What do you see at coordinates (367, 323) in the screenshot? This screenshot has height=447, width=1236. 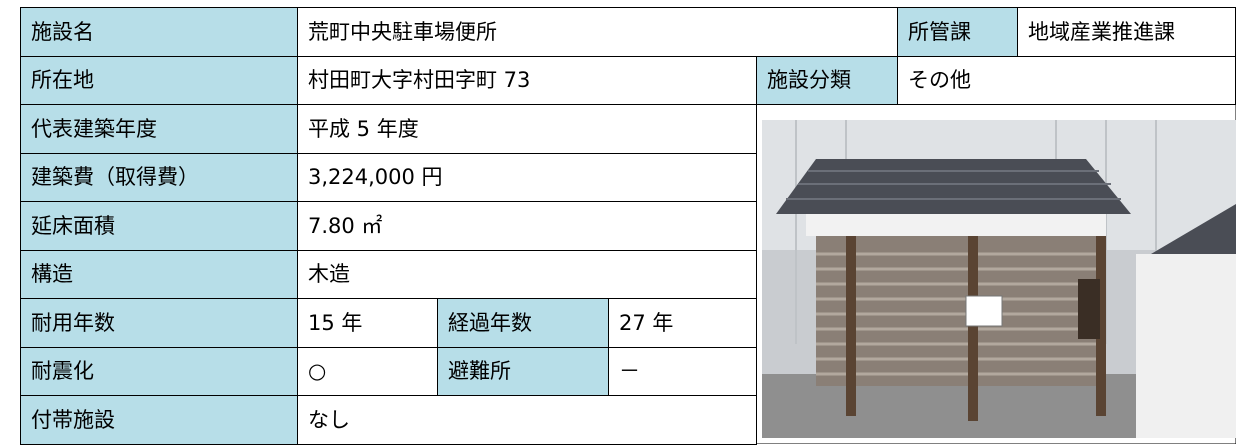 I see `value-cell: 15 年` at bounding box center [367, 323].